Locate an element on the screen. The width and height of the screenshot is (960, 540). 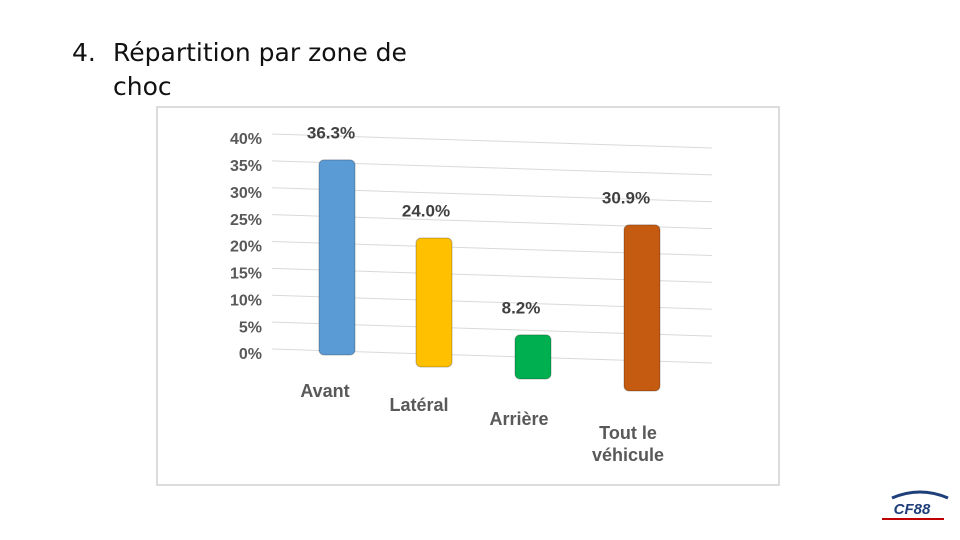
x-tick-label: Tout le véhicule is located at coordinates (628, 444).